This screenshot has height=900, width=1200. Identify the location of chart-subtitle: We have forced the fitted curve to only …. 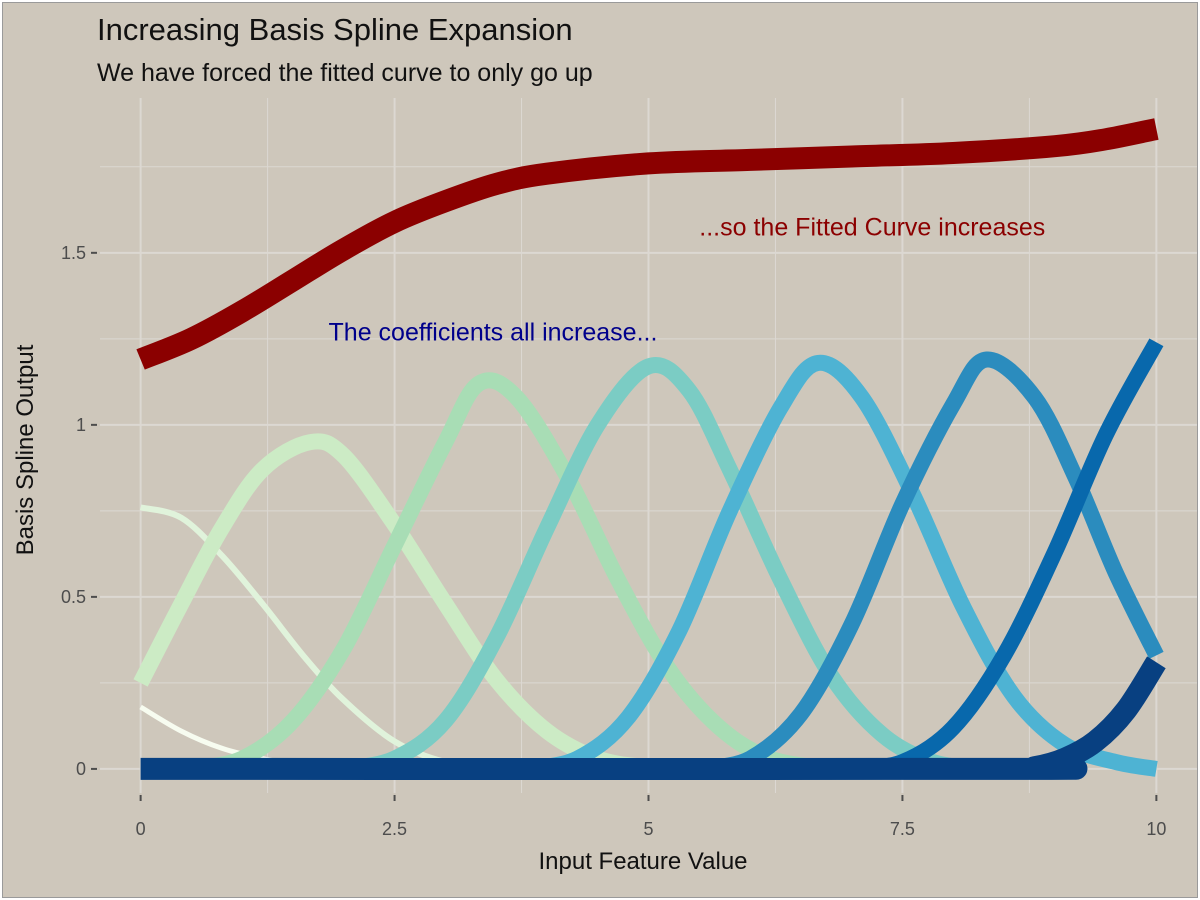
(345, 73).